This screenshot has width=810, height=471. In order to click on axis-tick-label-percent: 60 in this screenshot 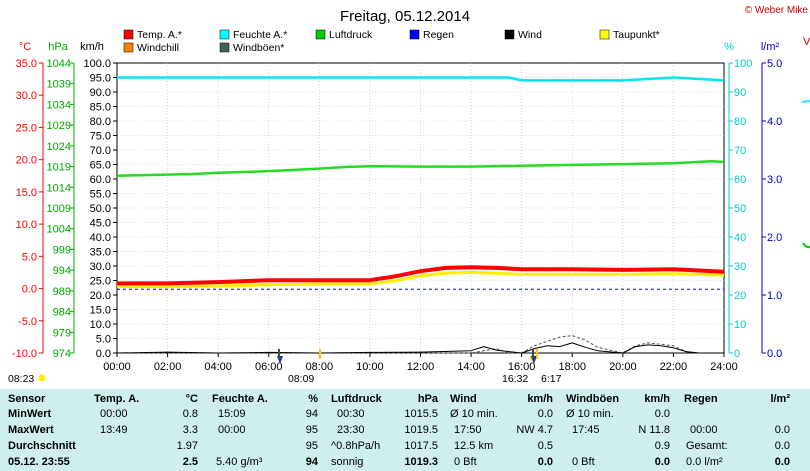, I will do `click(740, 180)`.